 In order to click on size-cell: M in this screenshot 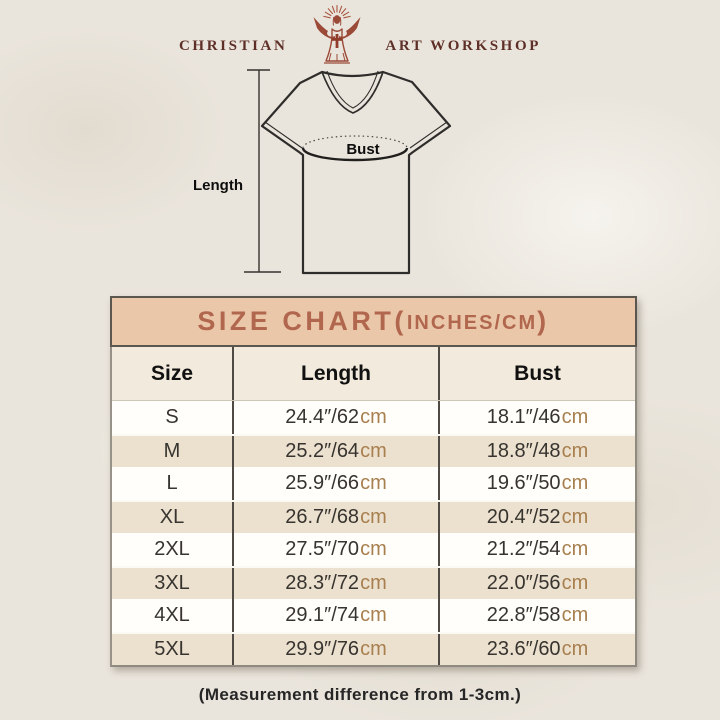, I will do `click(172, 451)`.